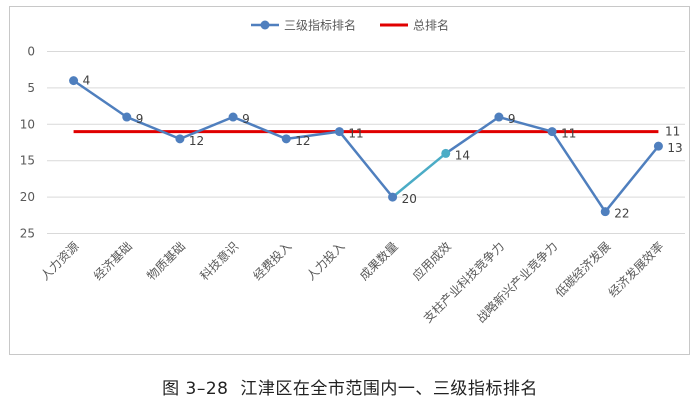  Describe the element at coordinates (672, 132) in the screenshot. I see `total-rank-end-label: 11` at that location.